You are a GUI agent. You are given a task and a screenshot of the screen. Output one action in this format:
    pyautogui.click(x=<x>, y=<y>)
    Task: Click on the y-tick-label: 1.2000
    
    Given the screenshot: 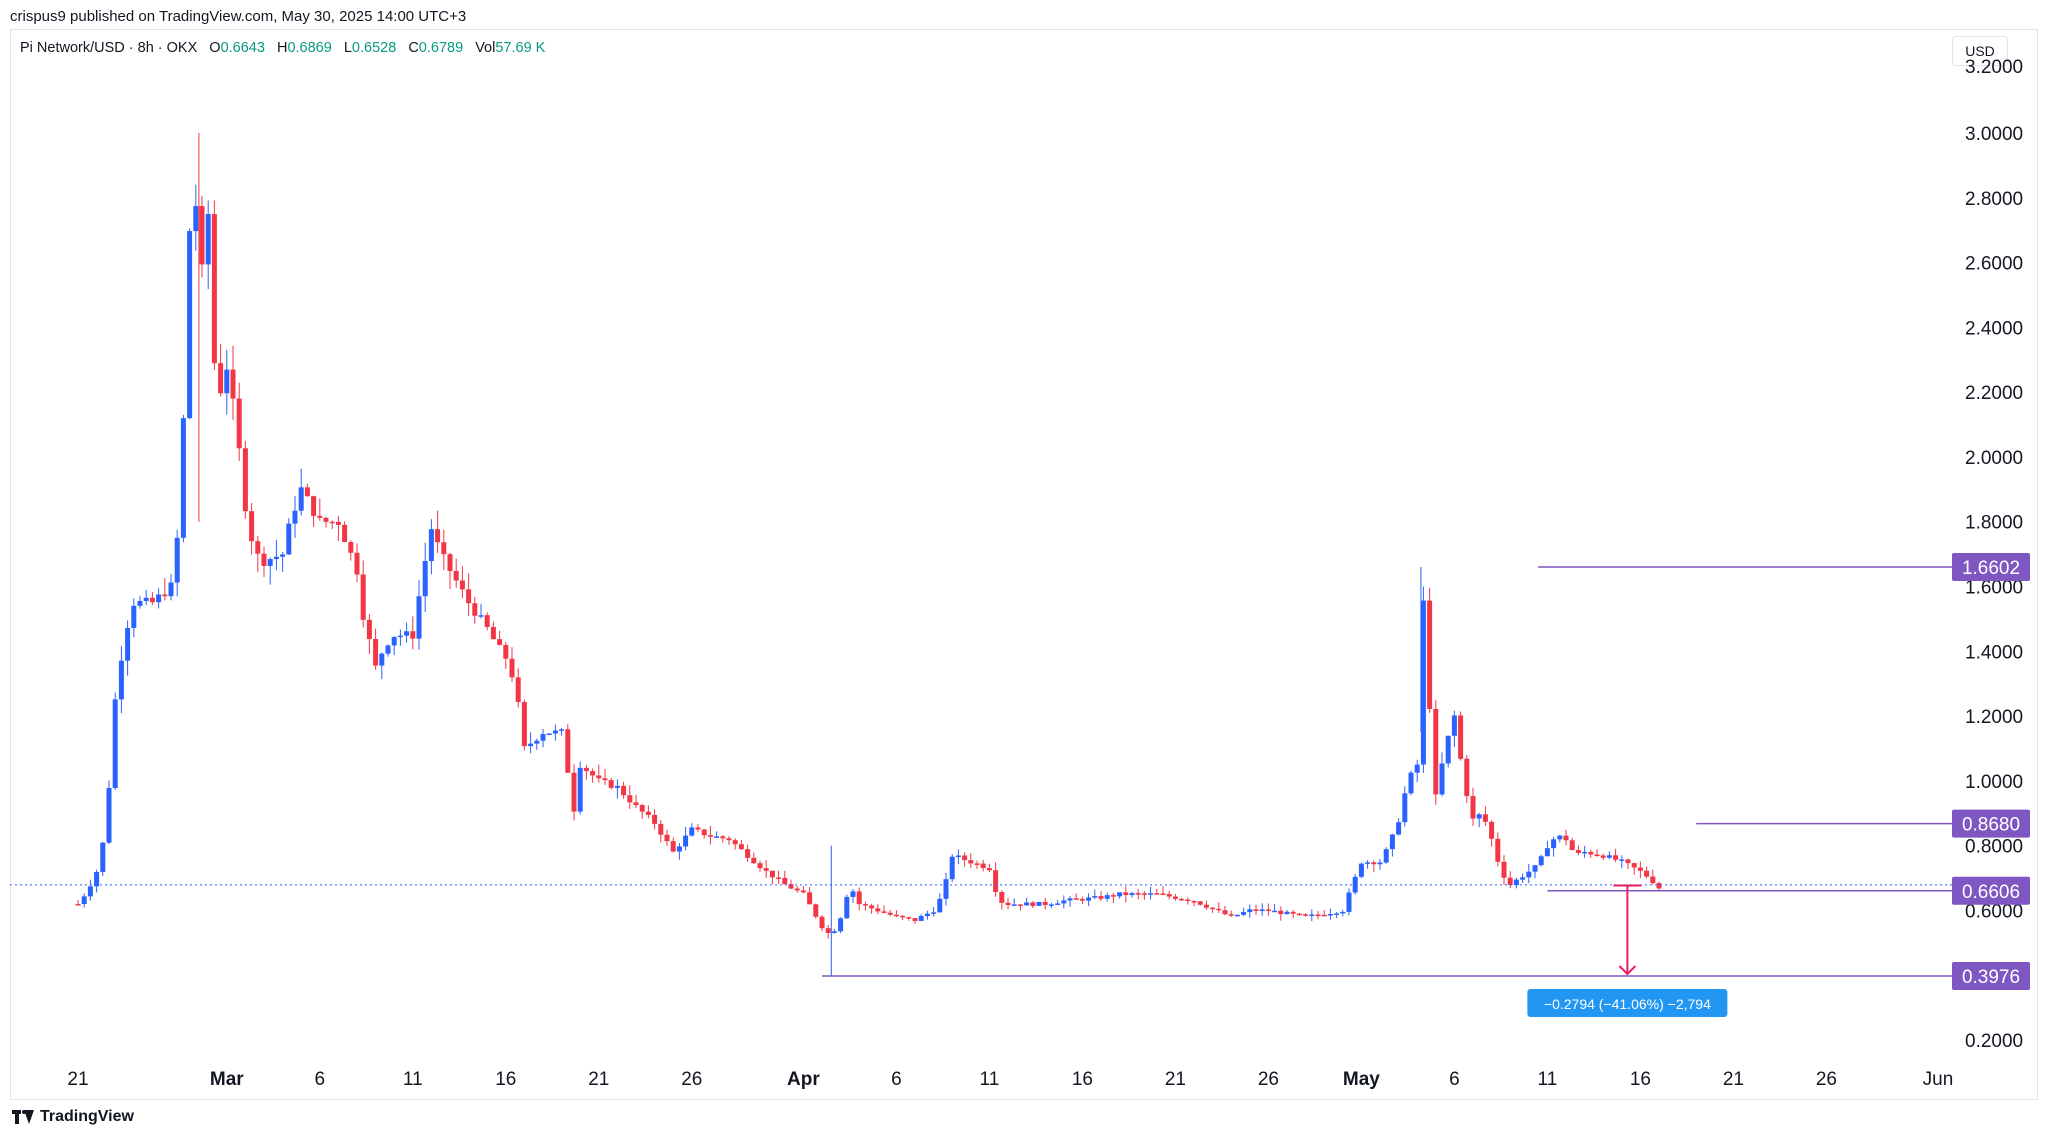 What is the action you would take?
    pyautogui.click(x=1994, y=717)
    